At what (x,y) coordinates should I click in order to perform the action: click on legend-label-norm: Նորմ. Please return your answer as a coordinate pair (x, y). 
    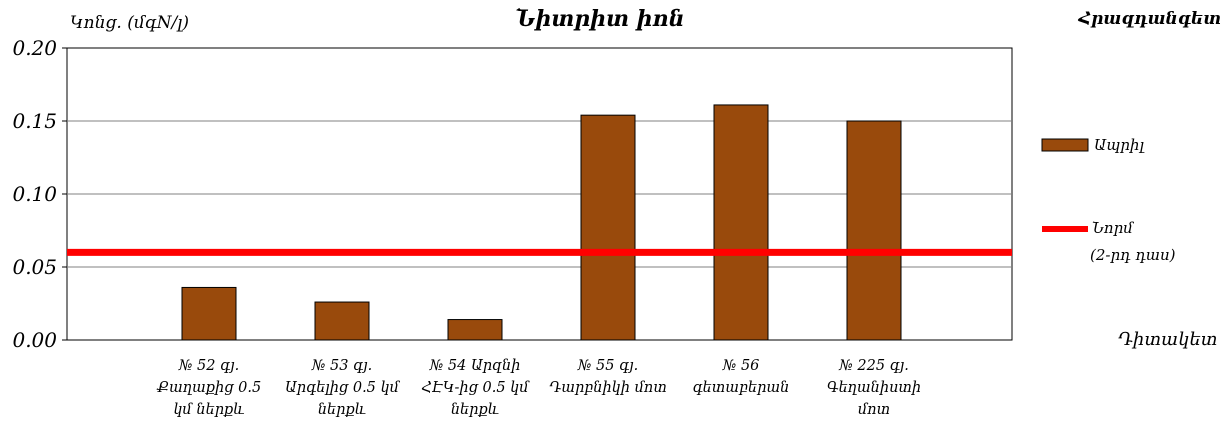
    Looking at the image, I should click on (1113, 228).